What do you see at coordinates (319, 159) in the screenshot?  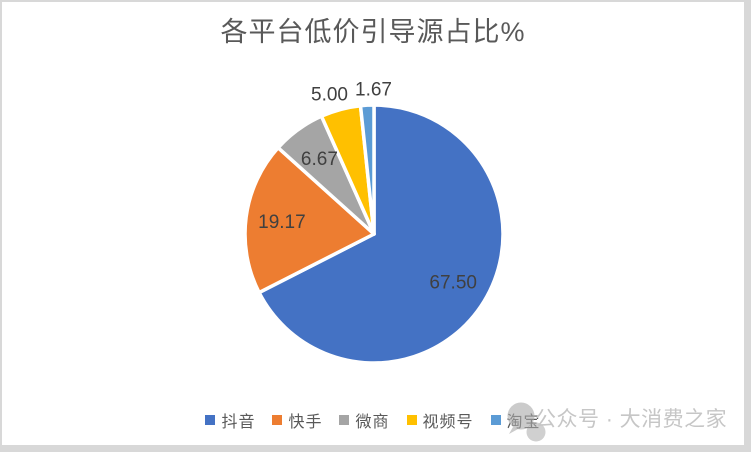 I see `pie-value-label-weishang: 6.67` at bounding box center [319, 159].